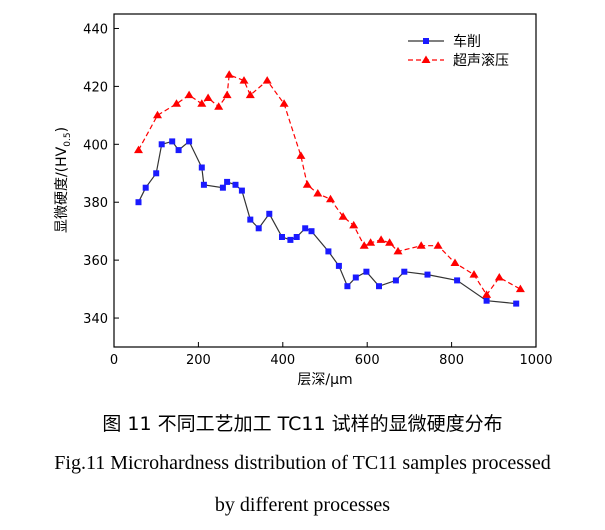 The height and width of the screenshot is (530, 605). Describe the element at coordinates (451, 360) in the screenshot. I see `x-tick-label: 800` at that location.